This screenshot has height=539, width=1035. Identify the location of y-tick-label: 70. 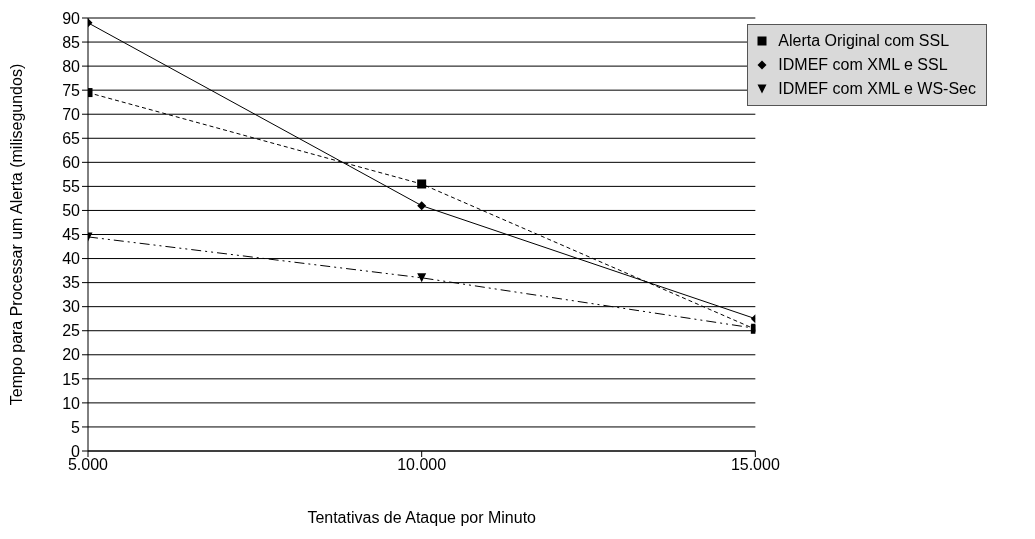
(71, 114).